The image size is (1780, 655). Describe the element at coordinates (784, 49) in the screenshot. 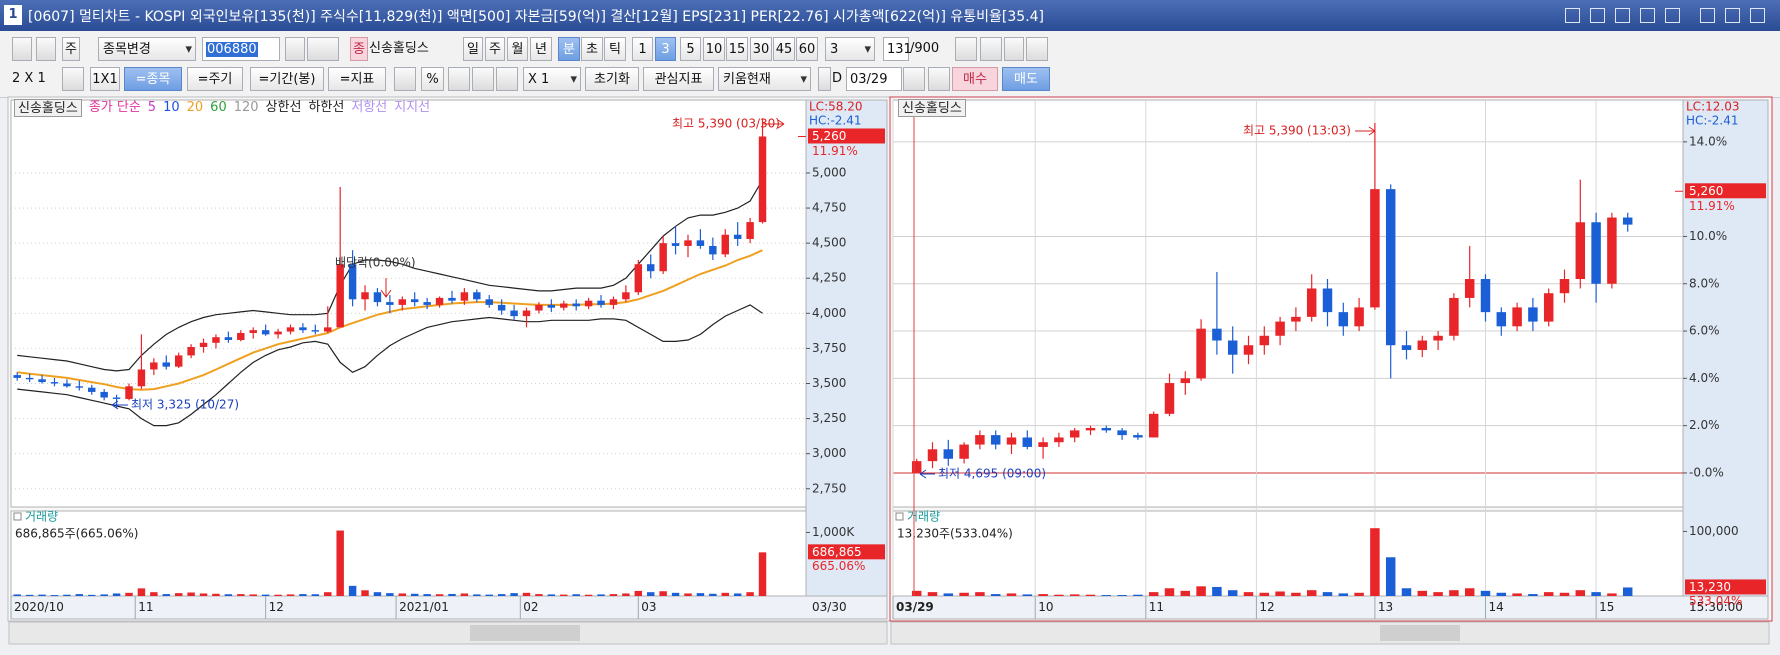

I see `toolbar-button: 45` at that location.